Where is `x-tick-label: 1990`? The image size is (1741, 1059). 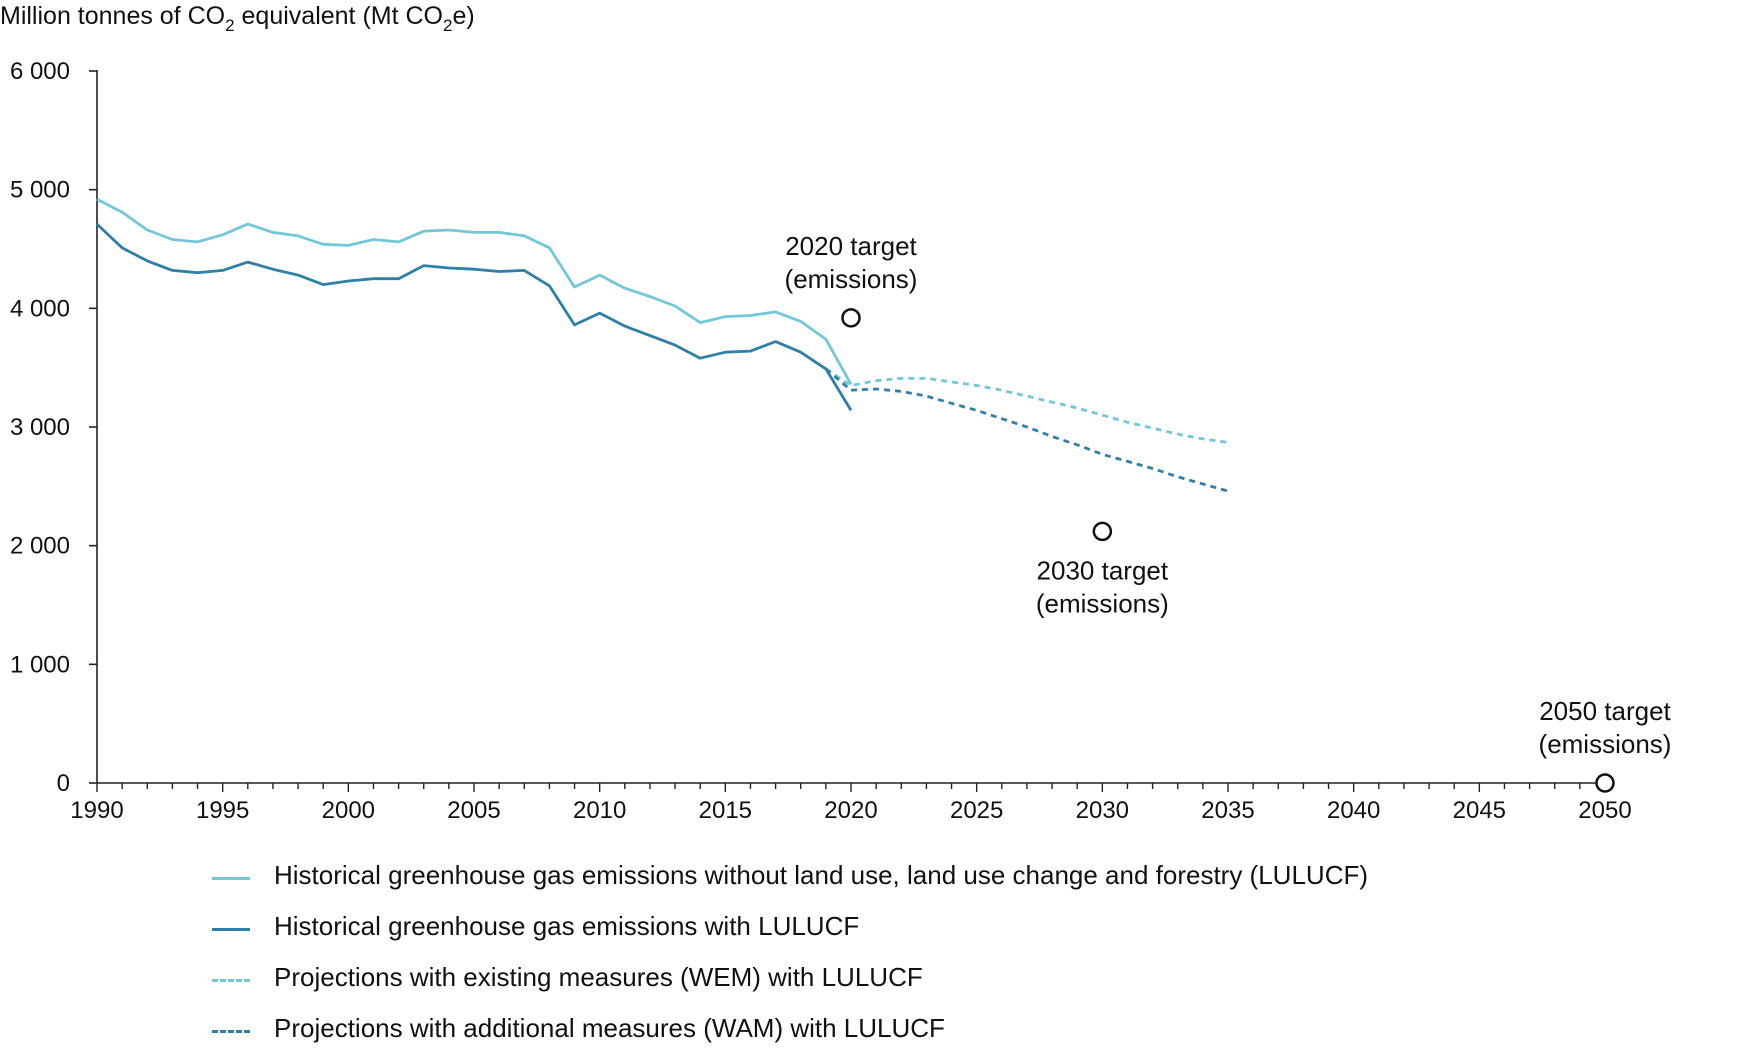 x-tick-label: 1990 is located at coordinates (96, 810).